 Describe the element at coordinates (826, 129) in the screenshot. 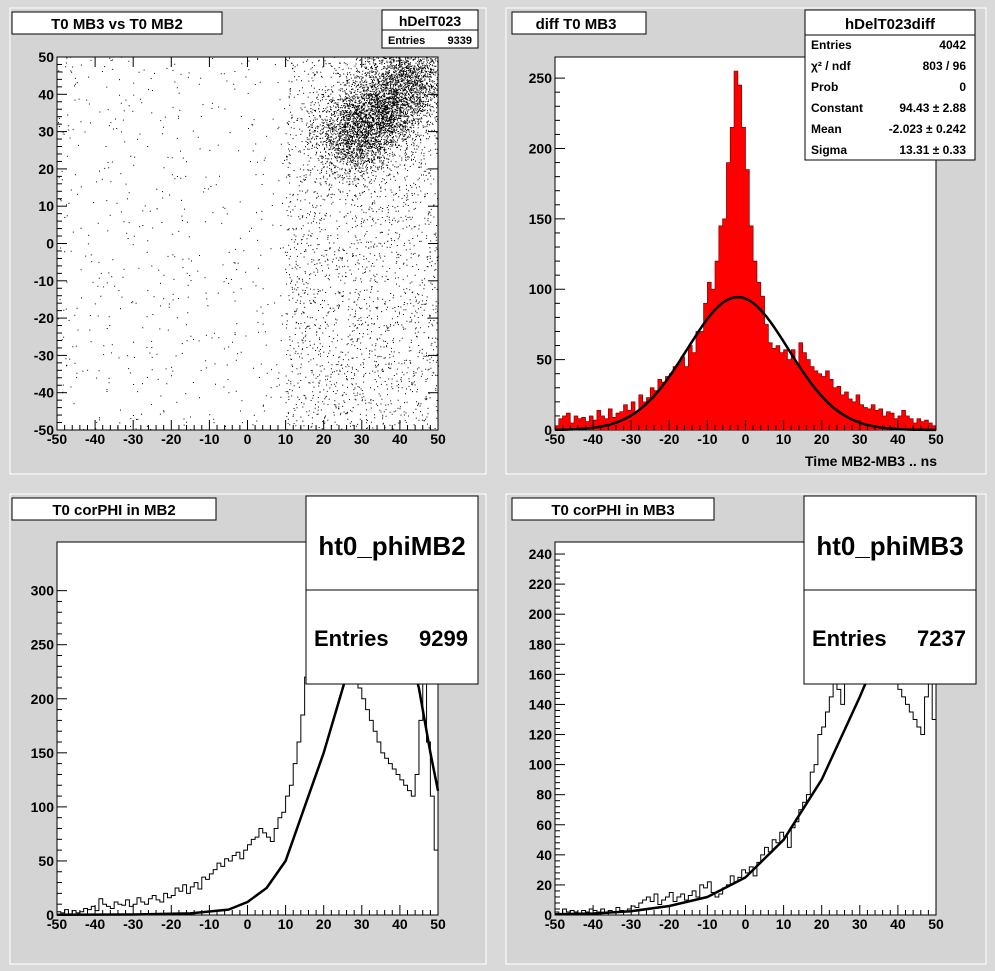

I see `stats-row-label: Mean` at that location.